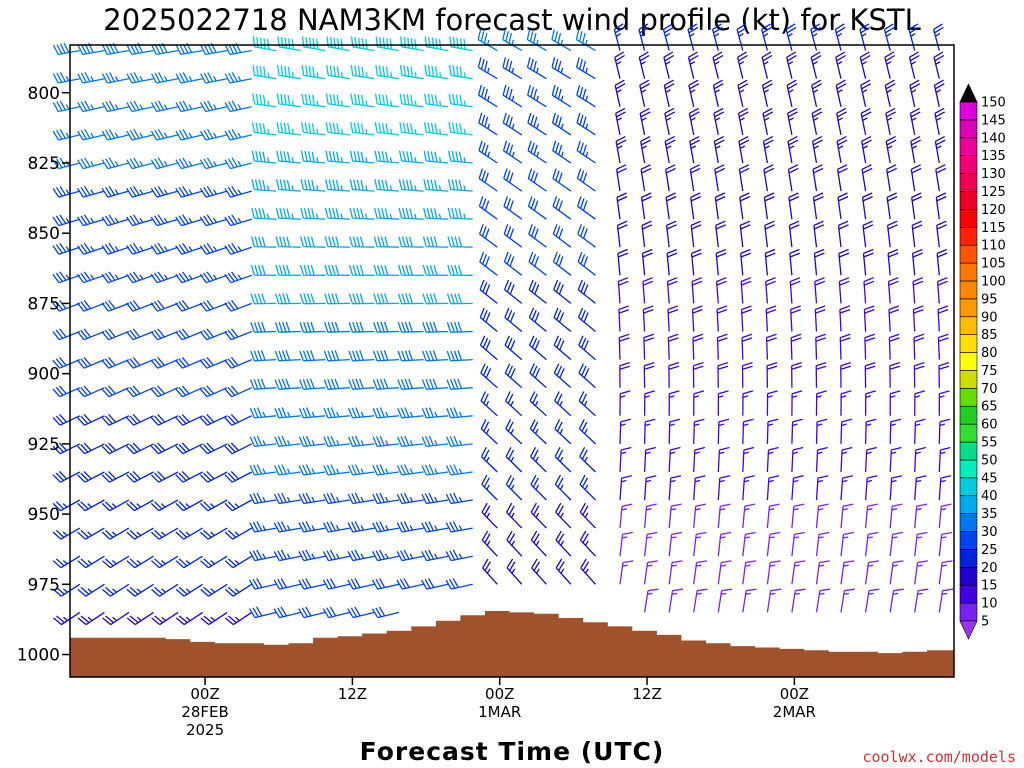  I want to click on colorbar-label: 50, so click(989, 460).